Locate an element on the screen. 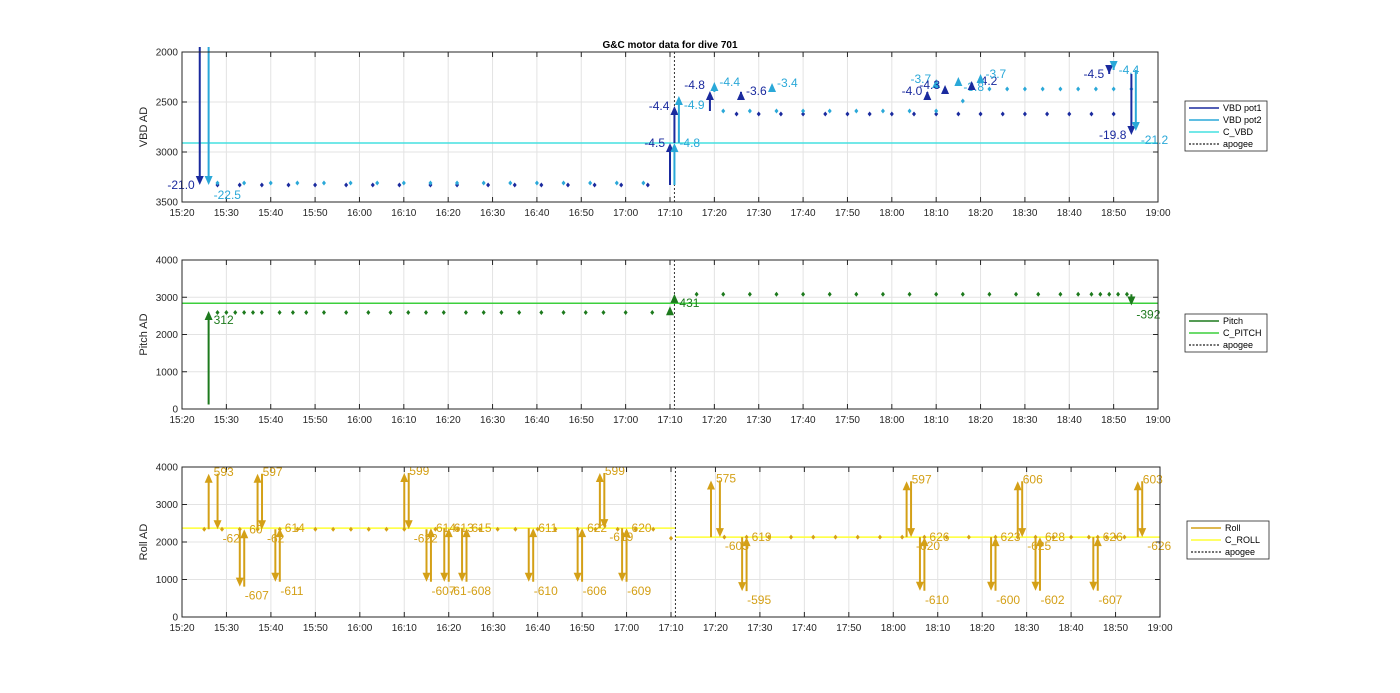 Image resolution: width=1400 pixels, height=693 pixels. x-tick-label: 15:50 is located at coordinates (315, 420).